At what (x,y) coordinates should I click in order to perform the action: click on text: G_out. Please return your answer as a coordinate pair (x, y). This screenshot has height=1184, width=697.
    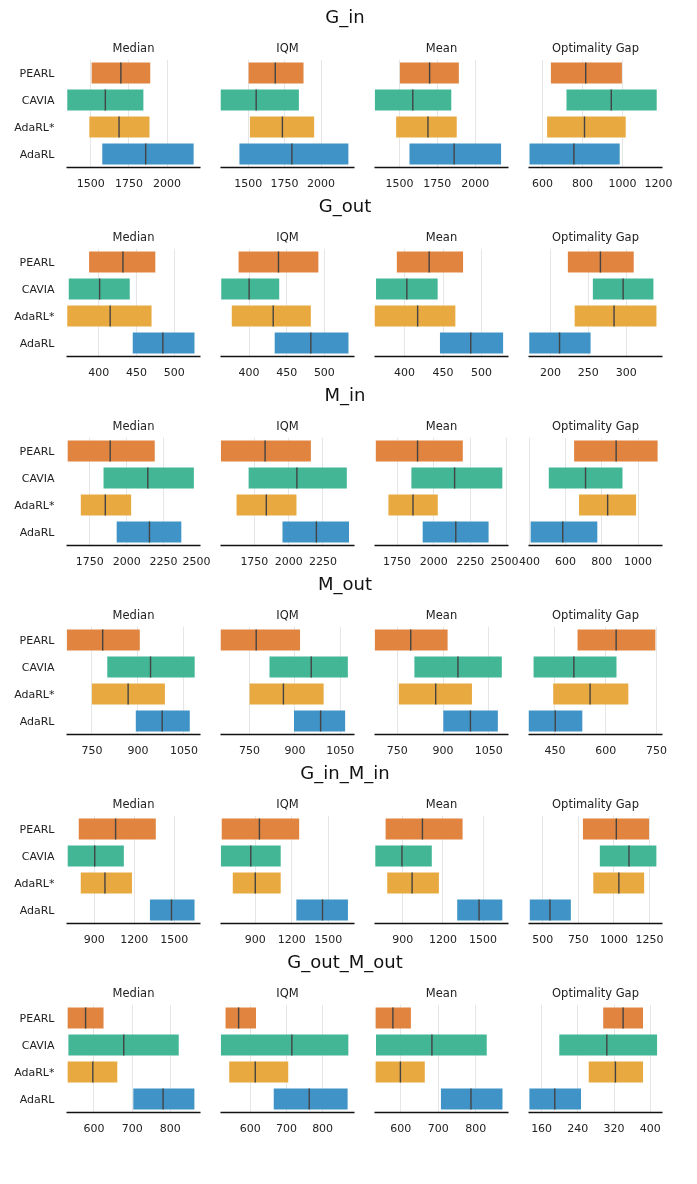
    Looking at the image, I should click on (345, 206).